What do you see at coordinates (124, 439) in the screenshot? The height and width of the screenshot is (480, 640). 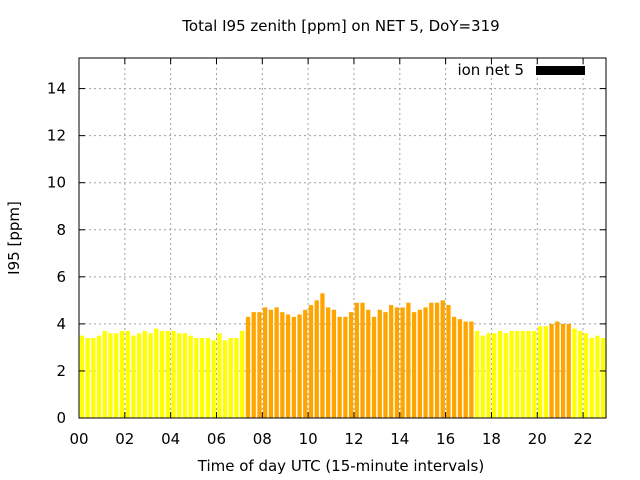 I see `x-tick-label: 02` at bounding box center [124, 439].